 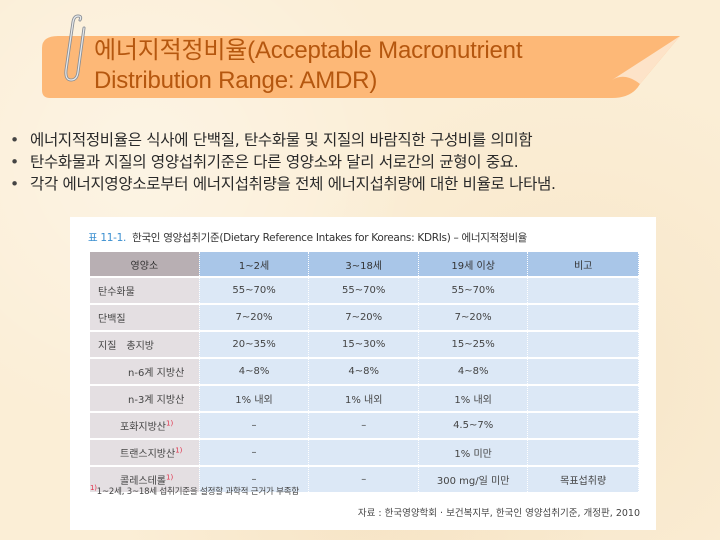 I want to click on nutrient-cell: 단백질, so click(x=145, y=318).